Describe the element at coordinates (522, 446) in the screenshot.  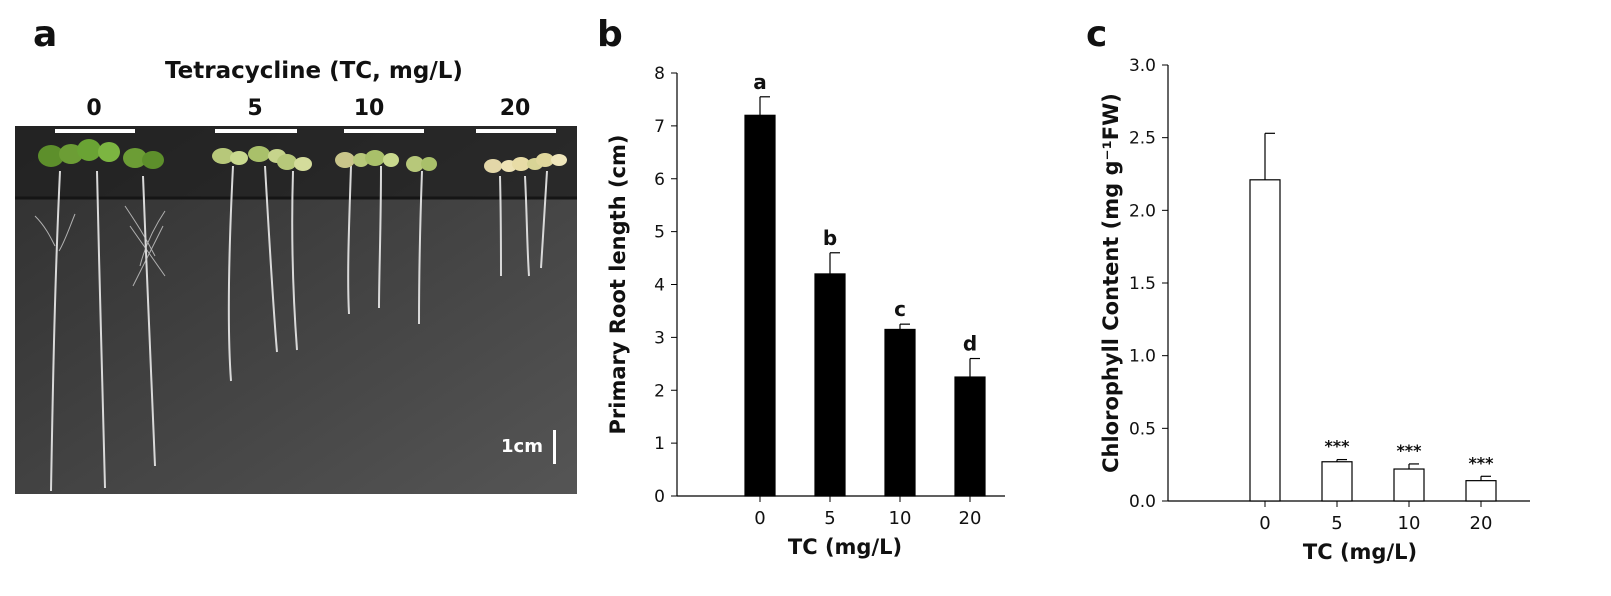
I see `scale-bar-label: 1cm` at that location.